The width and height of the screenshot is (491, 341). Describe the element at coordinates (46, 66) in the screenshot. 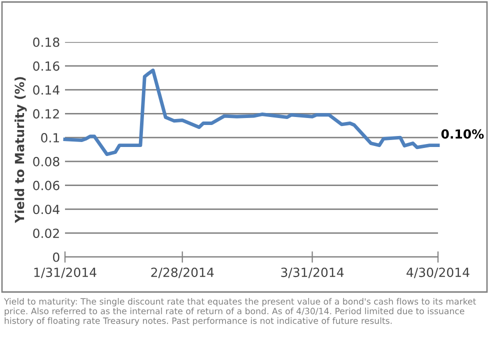

I see `y-tick-label: 0.16` at that location.